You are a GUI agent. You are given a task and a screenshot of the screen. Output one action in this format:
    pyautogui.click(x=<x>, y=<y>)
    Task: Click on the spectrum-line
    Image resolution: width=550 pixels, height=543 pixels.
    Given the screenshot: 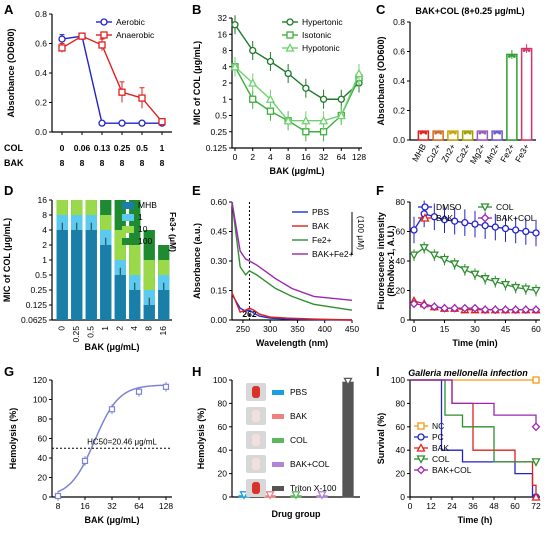 What is the action you would take?
    pyautogui.click(x=292, y=256)
    